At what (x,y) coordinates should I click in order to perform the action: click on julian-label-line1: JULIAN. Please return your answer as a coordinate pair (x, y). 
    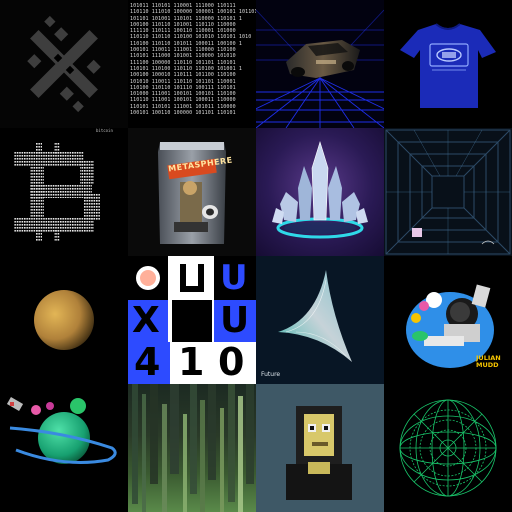
    Looking at the image, I should click on (488, 358).